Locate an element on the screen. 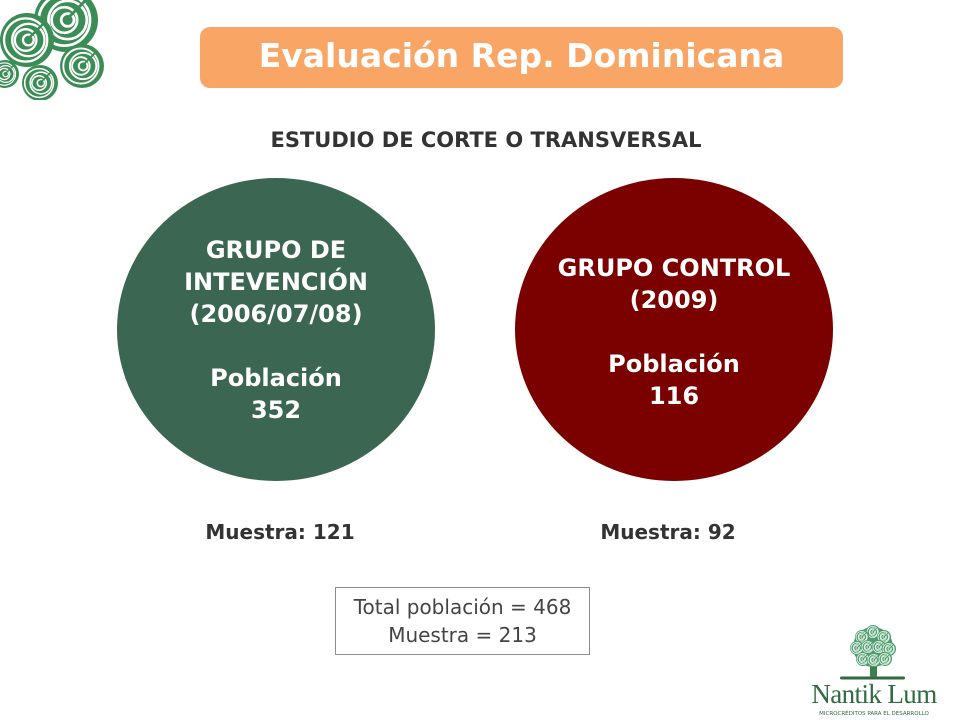 Image resolution: width=960 pixels, height=720 pixels. control-group-circle: GRUPO CONTROL (2009) Población 116 is located at coordinates (674, 329).